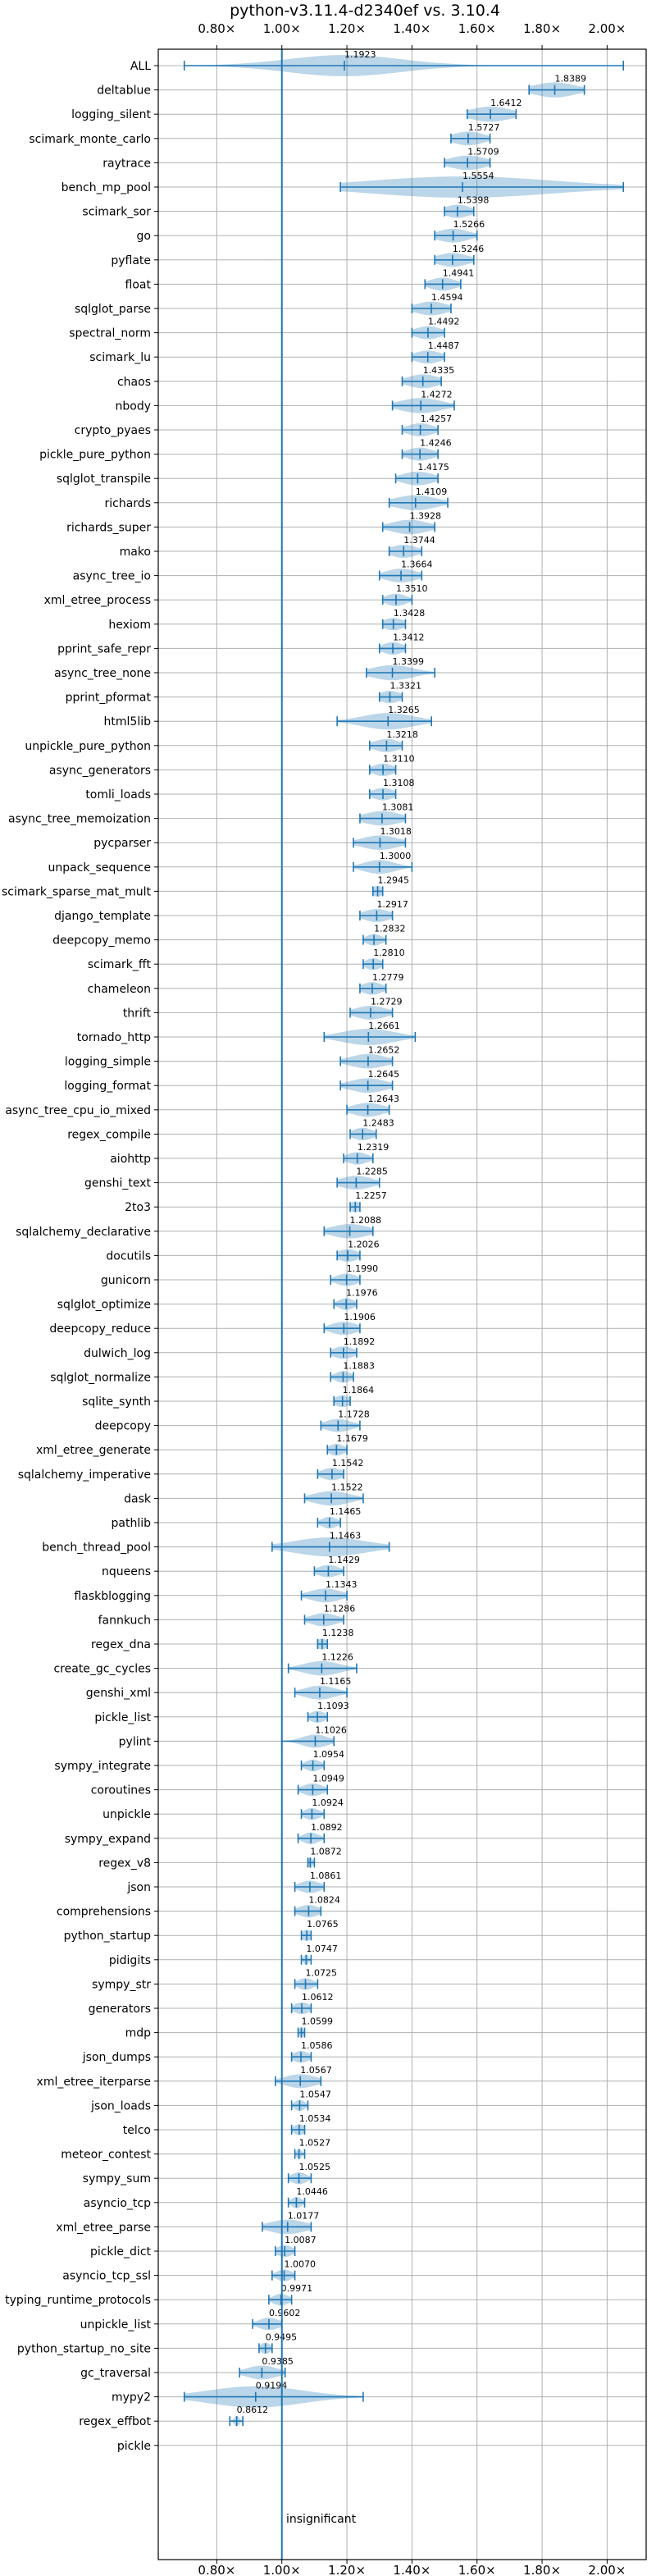 The width and height of the screenshot is (656, 2576). I want to click on benchmark-label: html5lib, so click(128, 722).